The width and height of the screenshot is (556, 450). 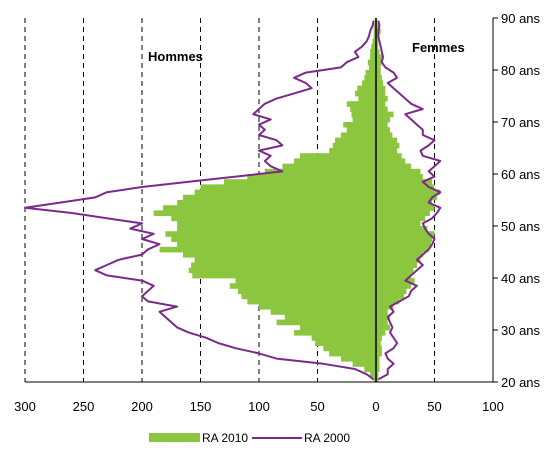 What do you see at coordinates (521, 382) in the screenshot?
I see `y-tick-label-0: 20 ans` at bounding box center [521, 382].